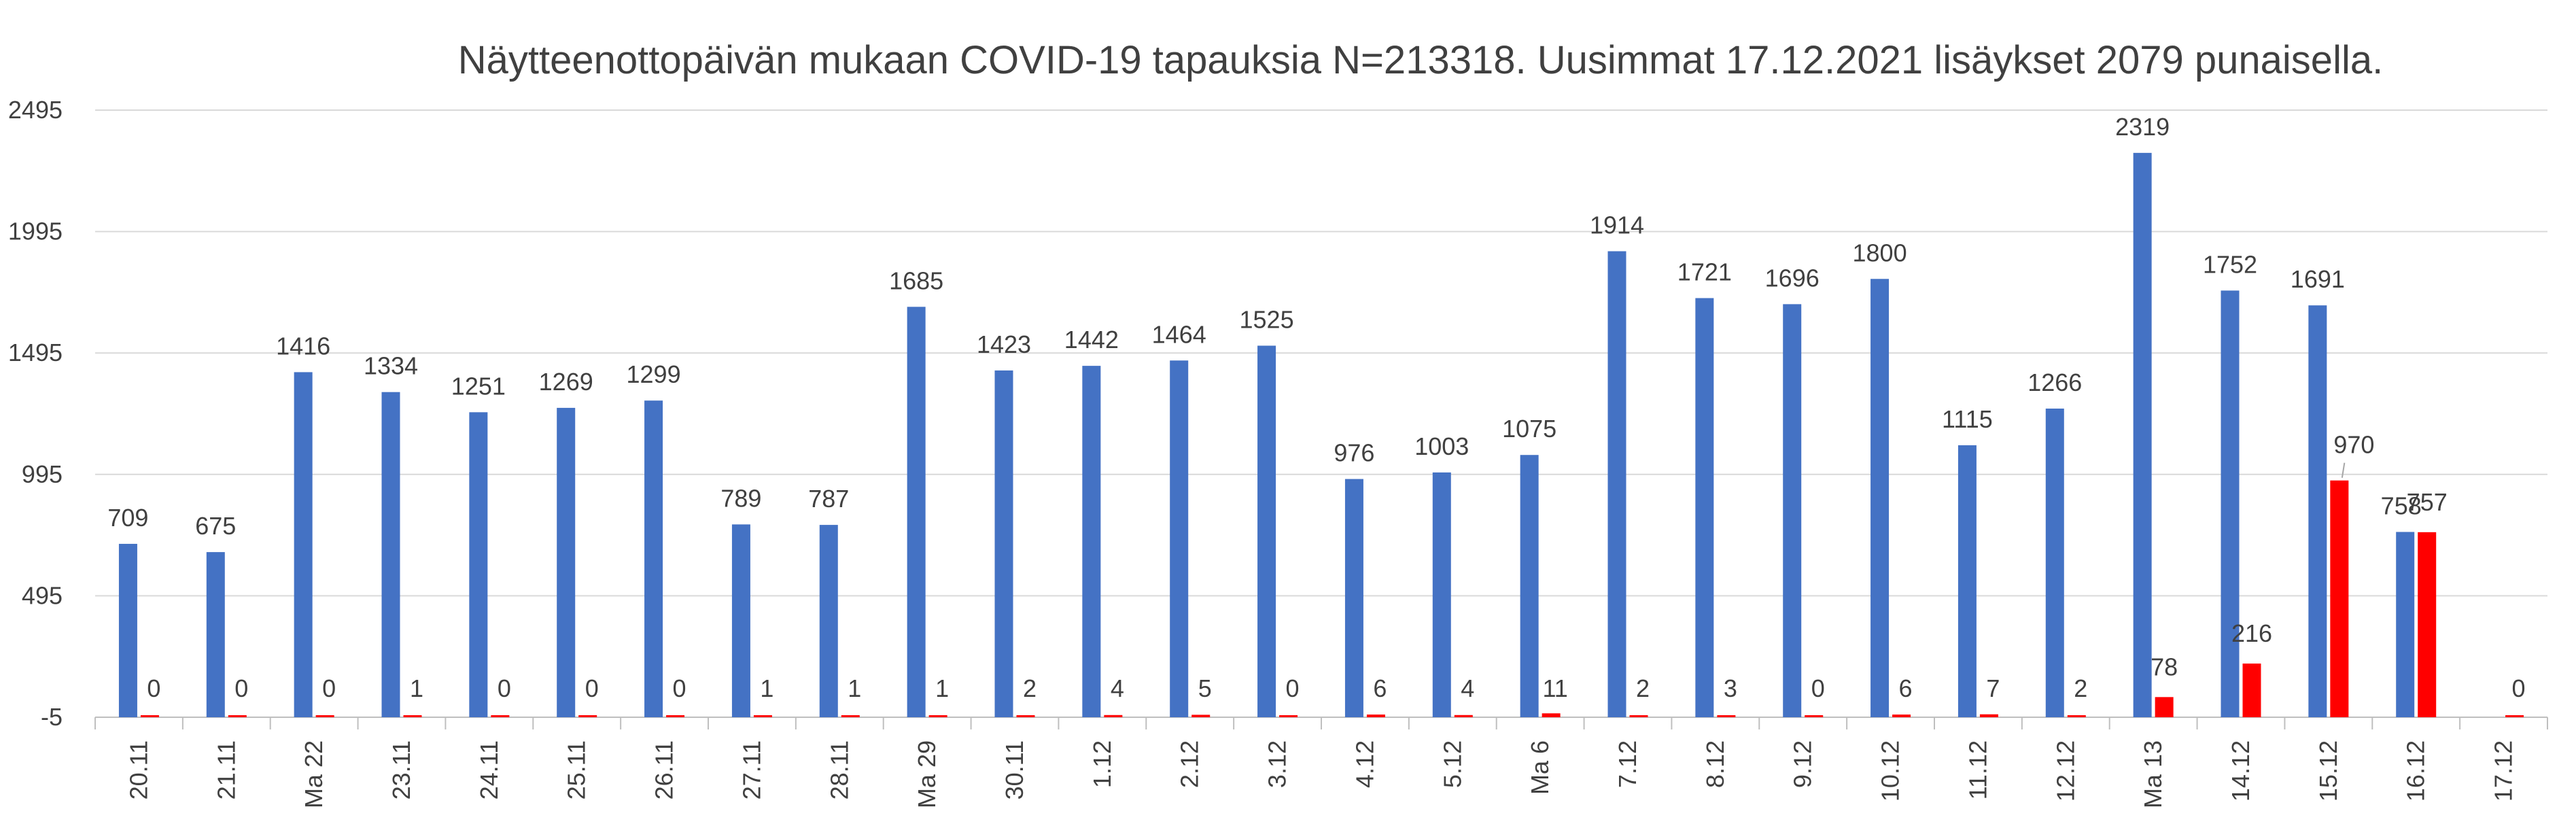 The width and height of the screenshot is (2576, 826). I want to click on data-label-blue: 1752, so click(2230, 264).